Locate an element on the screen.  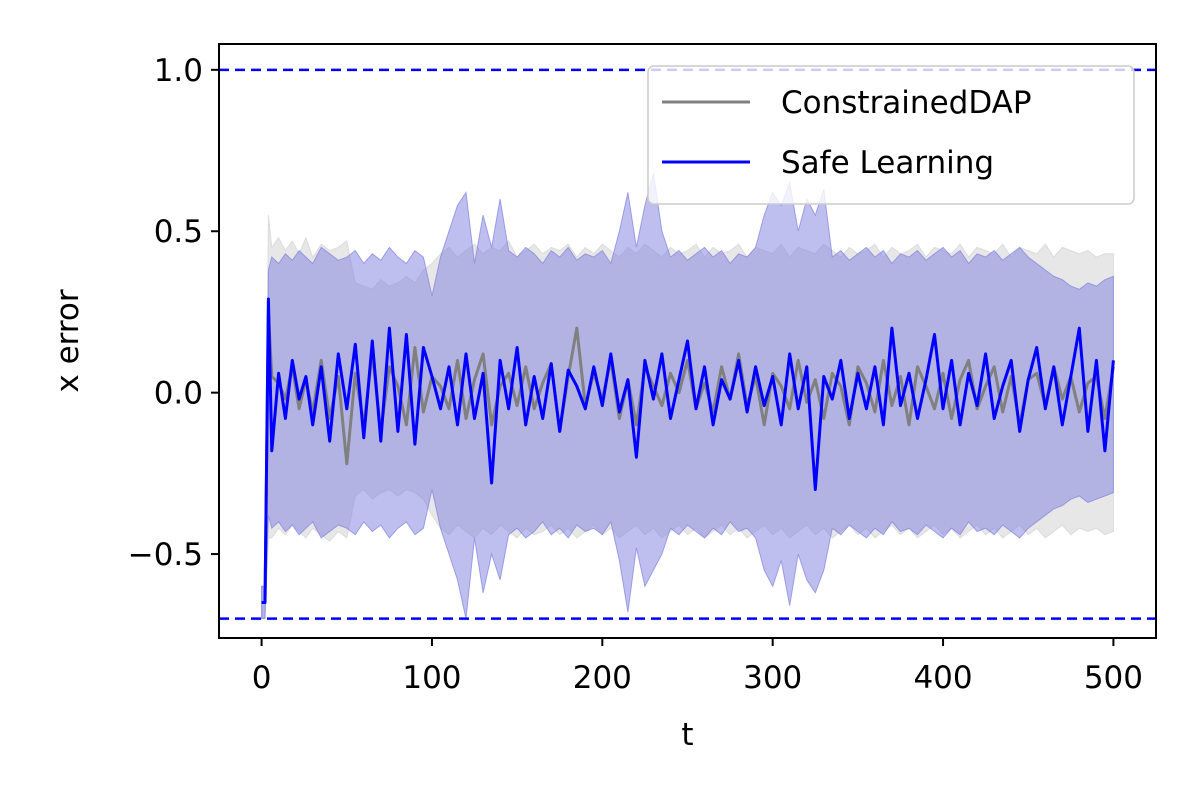
legend-label-safe-learning: Safe Learning is located at coordinates (887, 163).